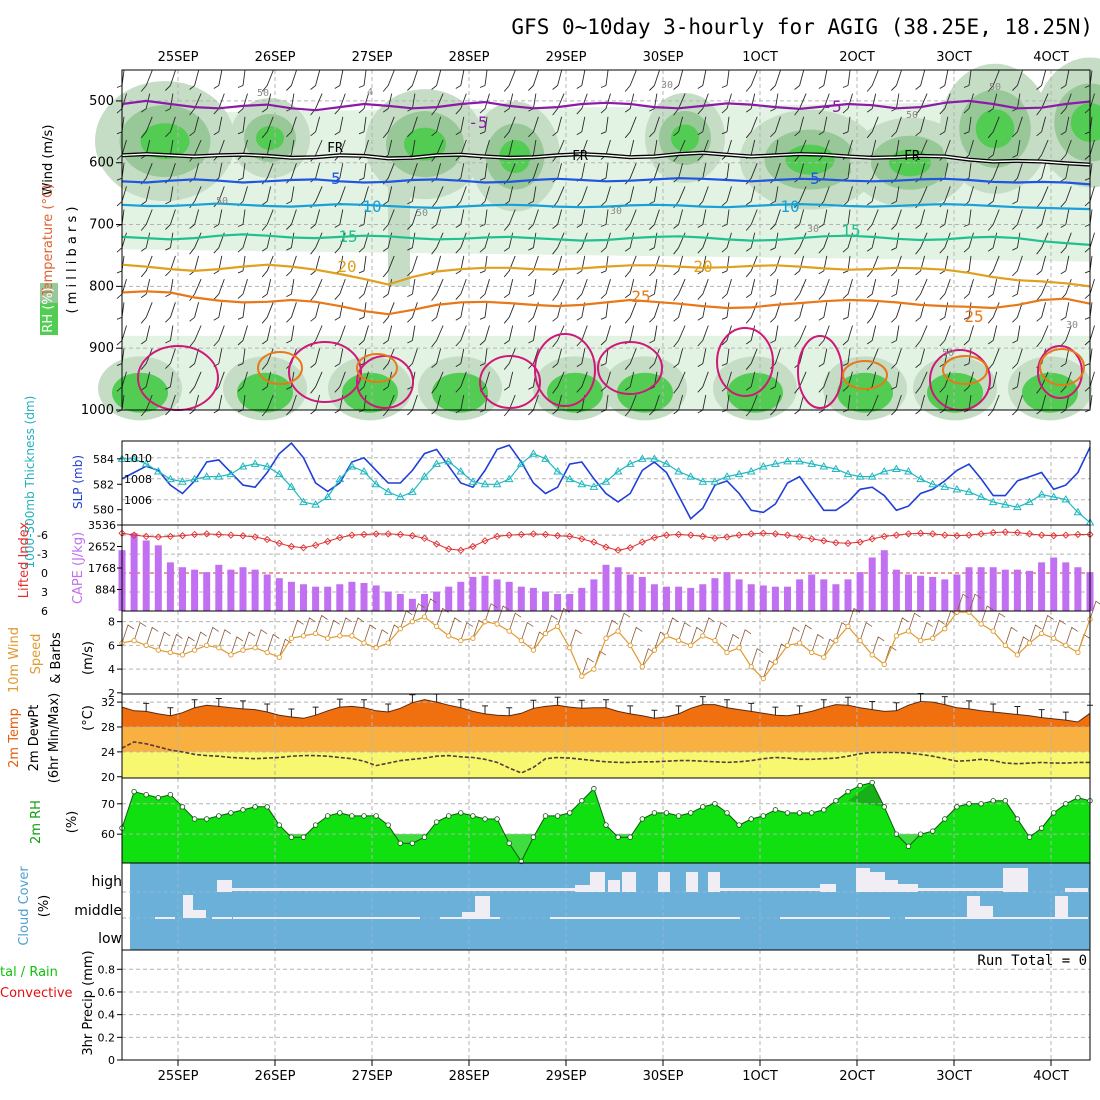 This screenshot has height=1100, width=1100. I want to click on contour-orange-low, so click(280, 368).